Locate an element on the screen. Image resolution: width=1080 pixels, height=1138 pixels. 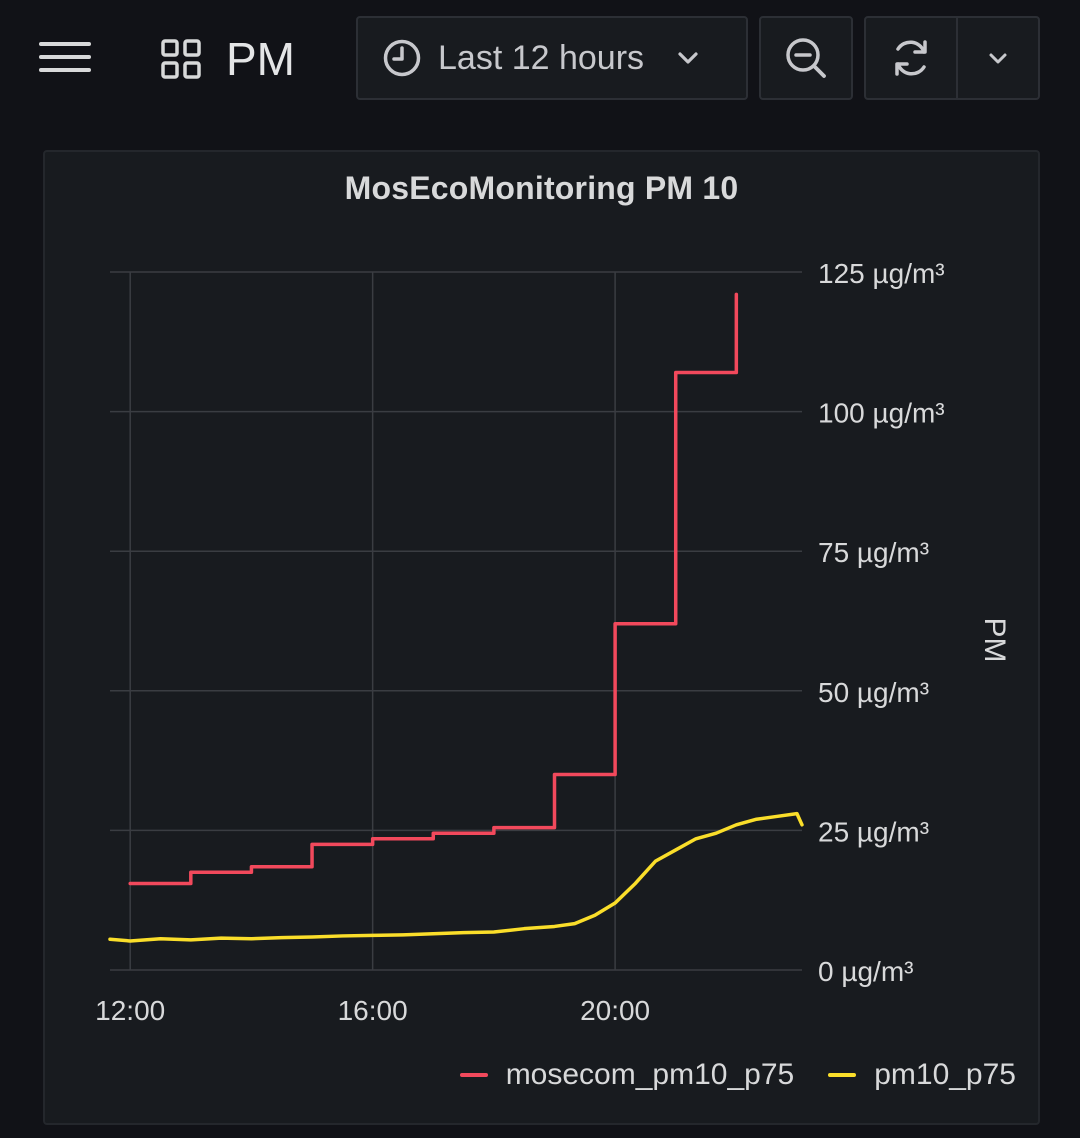
legend: mosecom_pm10_p75 pm10_p75 is located at coordinates (737, 1075).